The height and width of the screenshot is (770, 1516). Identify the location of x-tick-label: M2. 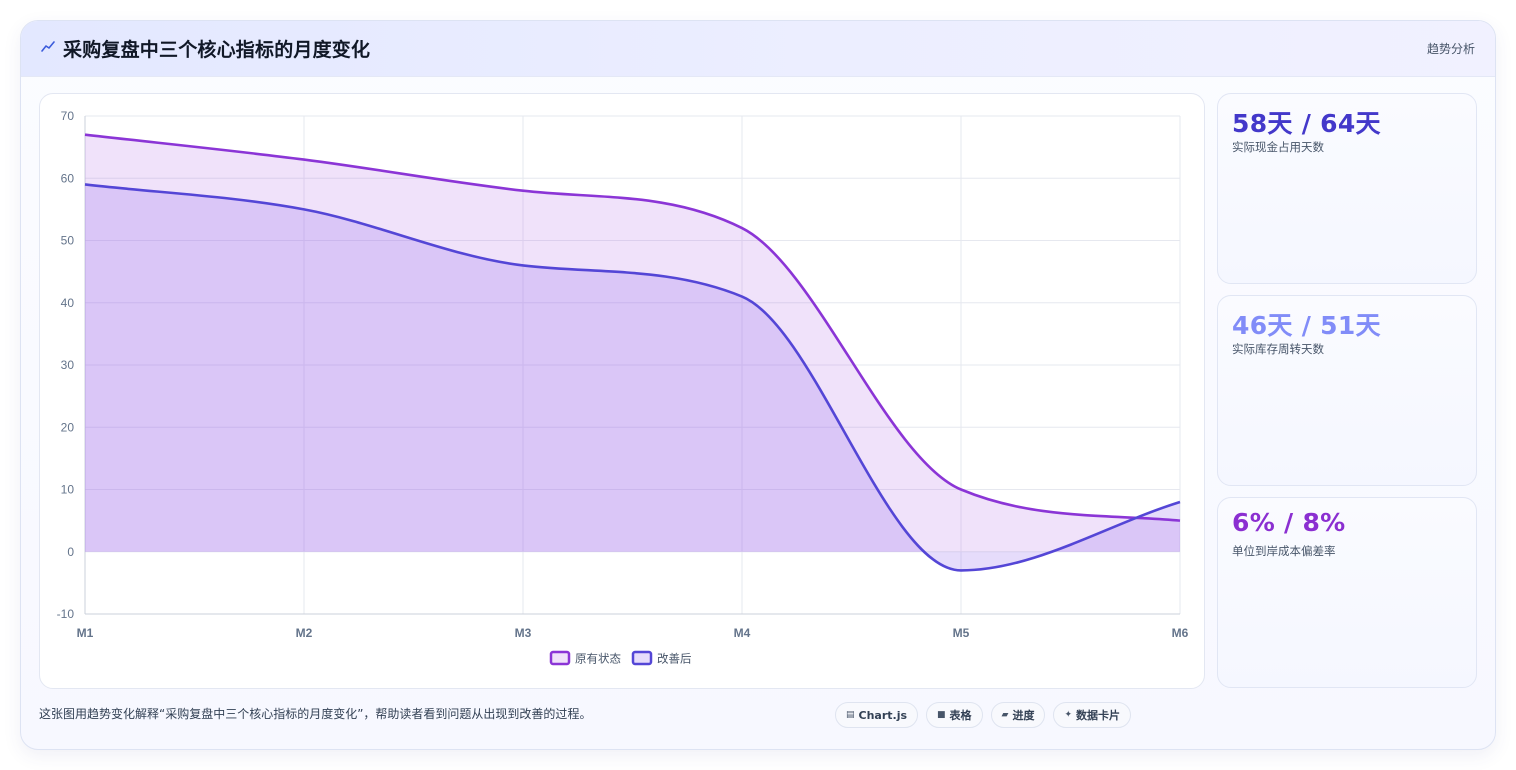
(304, 633).